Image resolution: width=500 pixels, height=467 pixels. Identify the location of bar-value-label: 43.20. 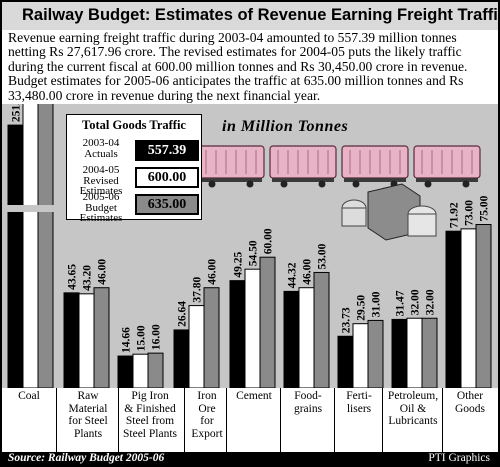
(88, 278).